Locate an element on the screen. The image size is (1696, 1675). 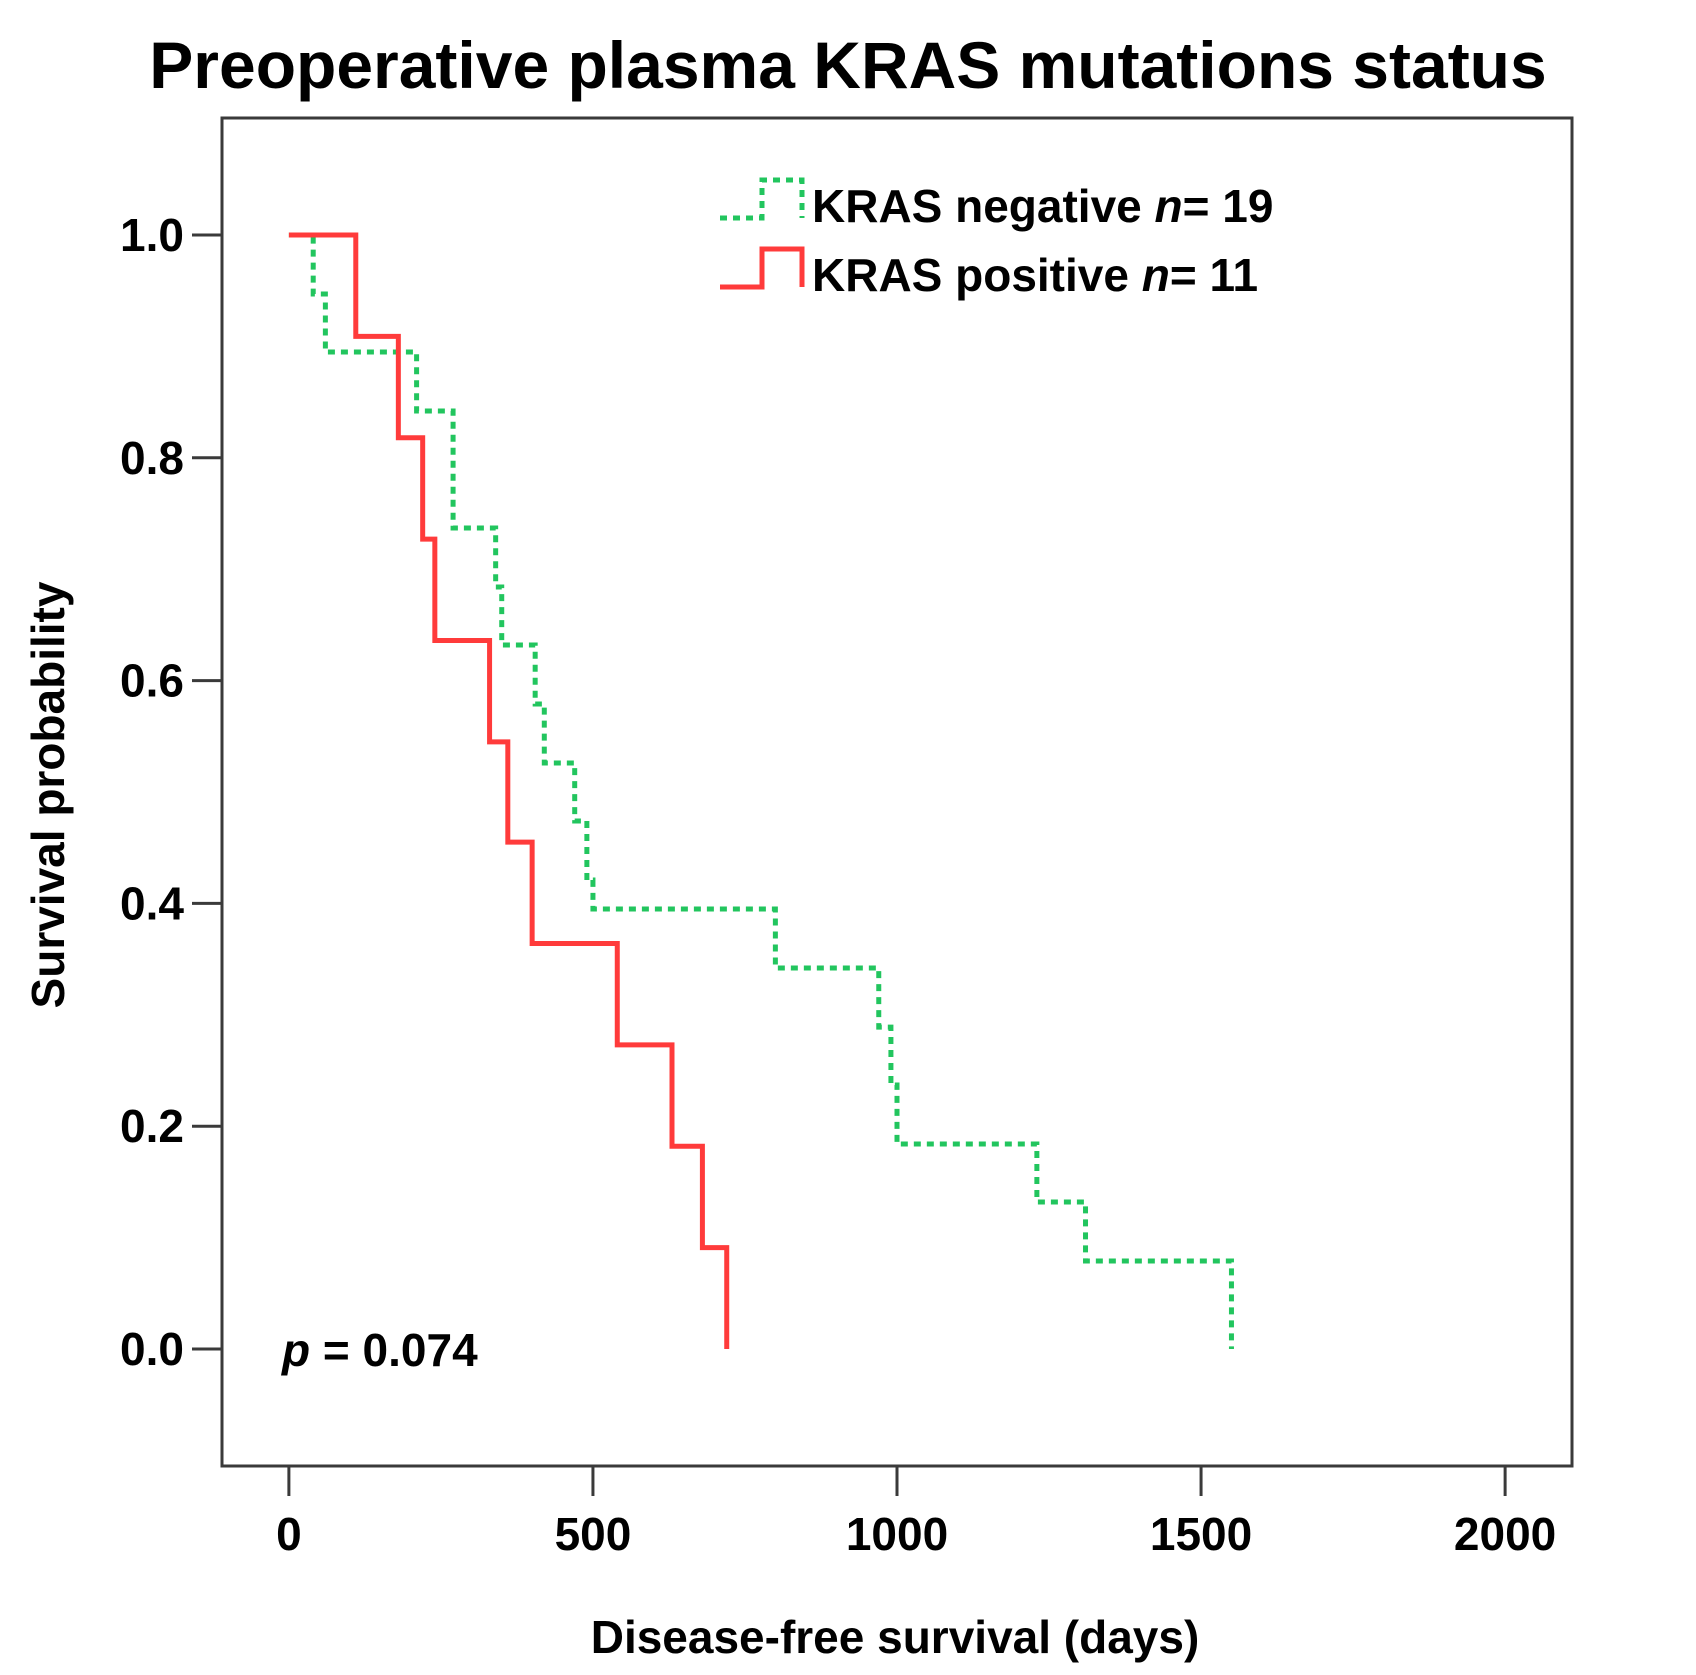
x-tick-label: 0 is located at coordinates (289, 1534).